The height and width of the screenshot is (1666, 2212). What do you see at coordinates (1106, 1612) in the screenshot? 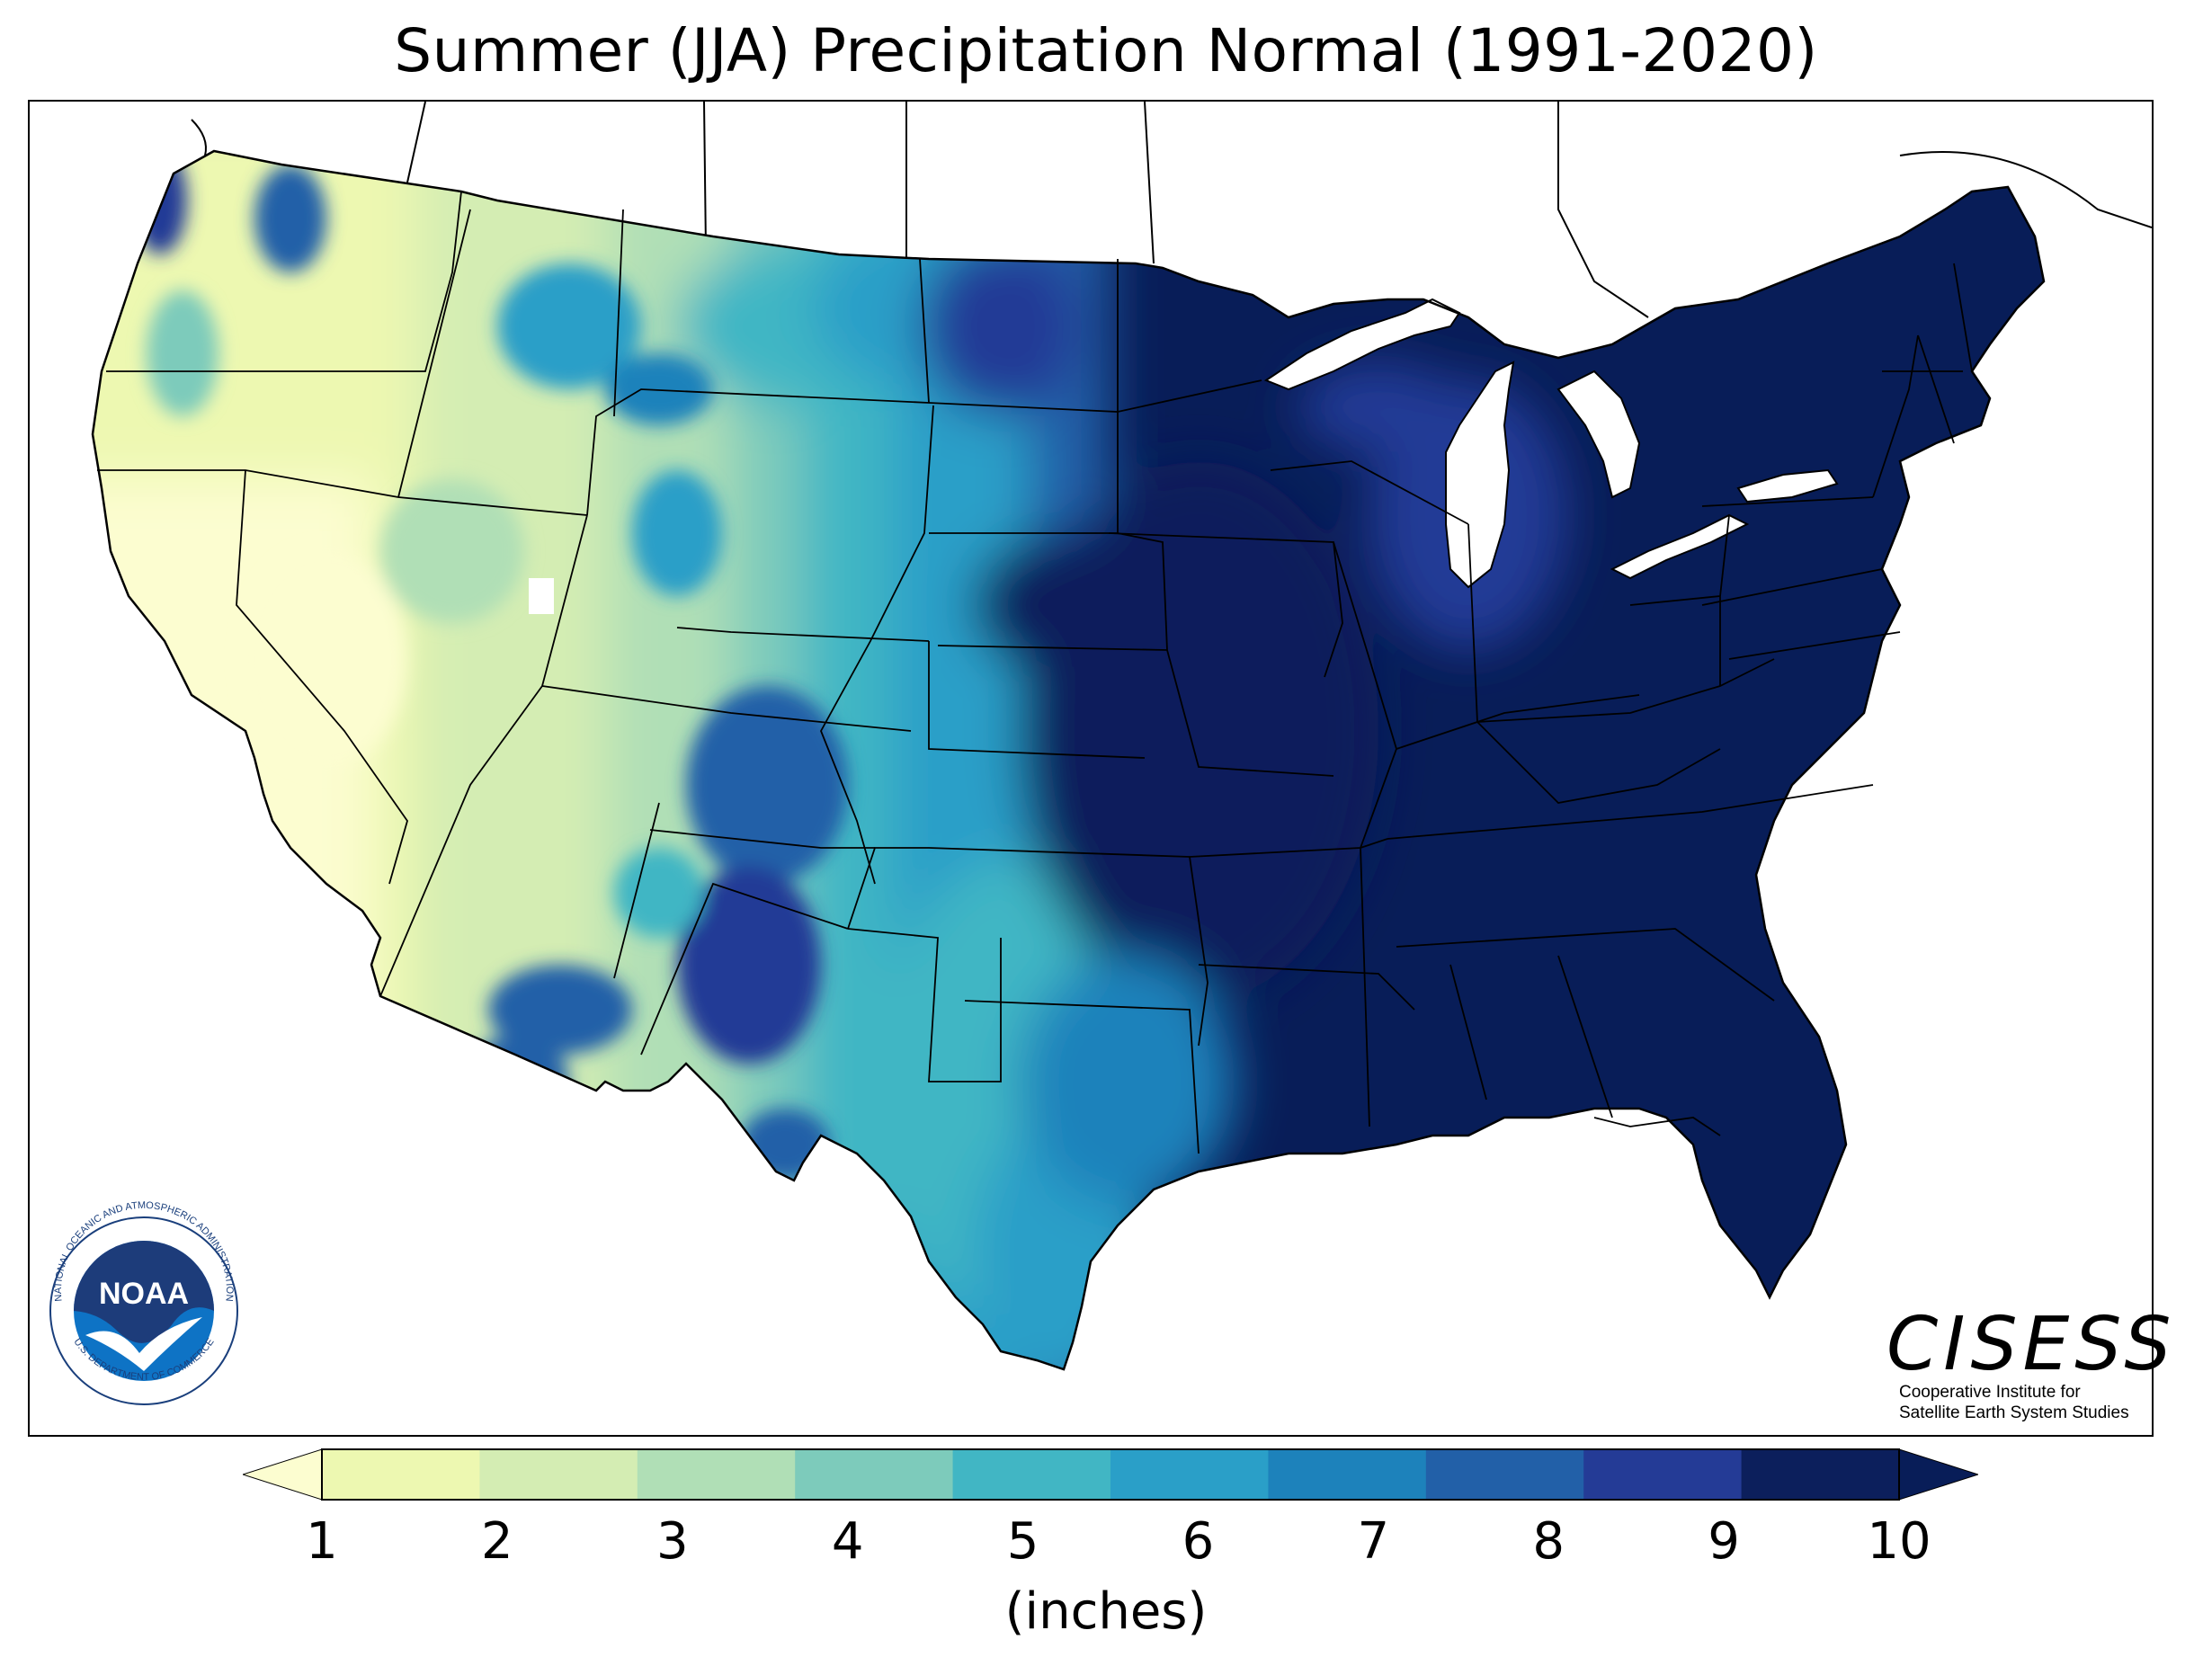
I see `colorbar-label: (inches)` at bounding box center [1106, 1612].